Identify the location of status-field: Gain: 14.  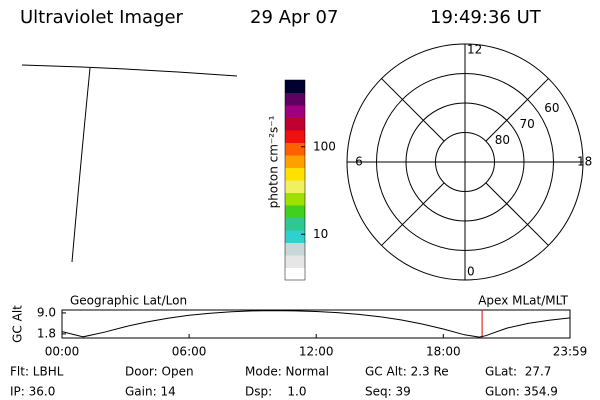
(150, 392).